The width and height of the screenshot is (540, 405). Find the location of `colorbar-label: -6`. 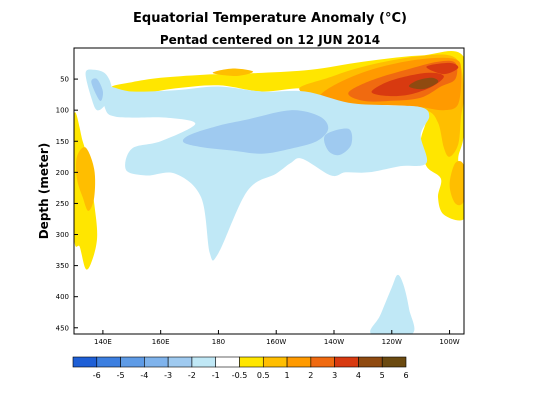

colorbar-label: -6 is located at coordinates (97, 375).